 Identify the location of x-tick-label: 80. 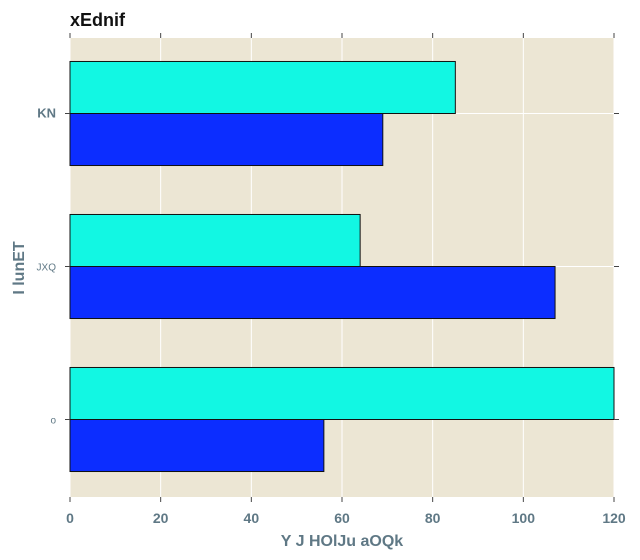
(433, 518).